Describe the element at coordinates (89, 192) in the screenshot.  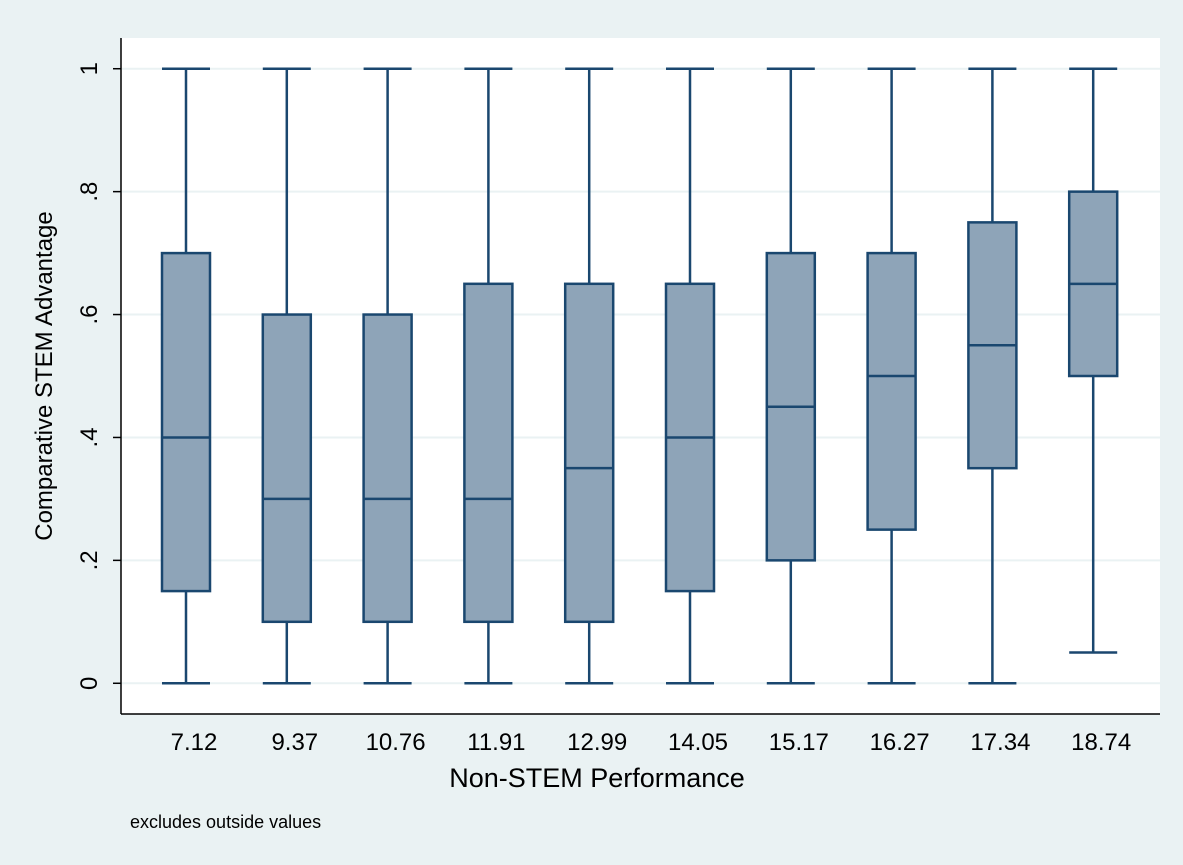
I see `y-tick-label: .8` at that location.